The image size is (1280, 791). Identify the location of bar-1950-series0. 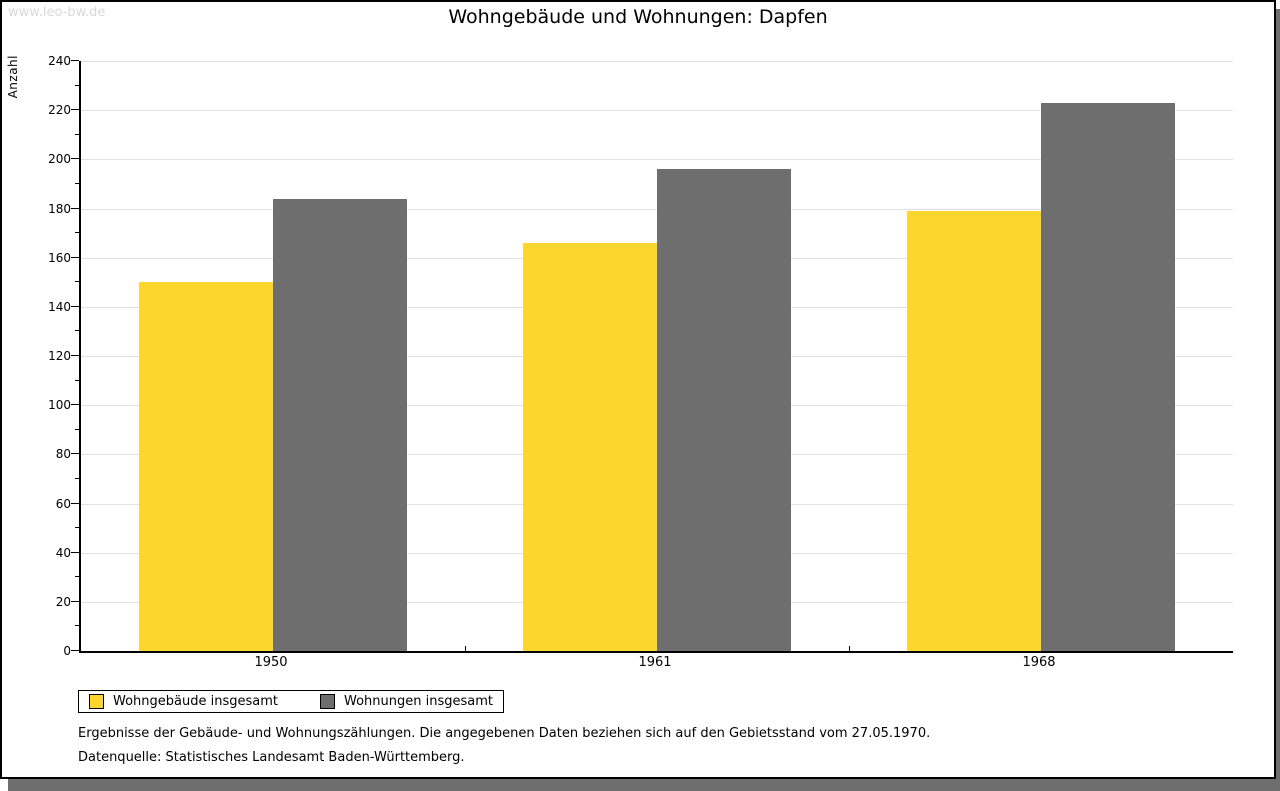
(206, 466).